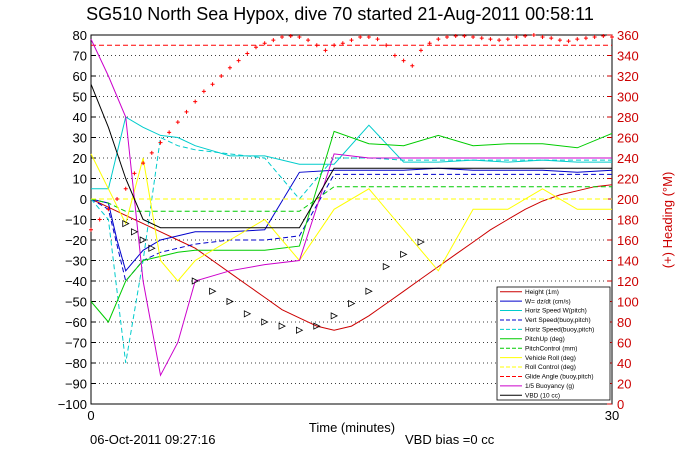  What do you see at coordinates (628, 117) in the screenshot?
I see `y2-tick-label: 280` at bounding box center [628, 117].